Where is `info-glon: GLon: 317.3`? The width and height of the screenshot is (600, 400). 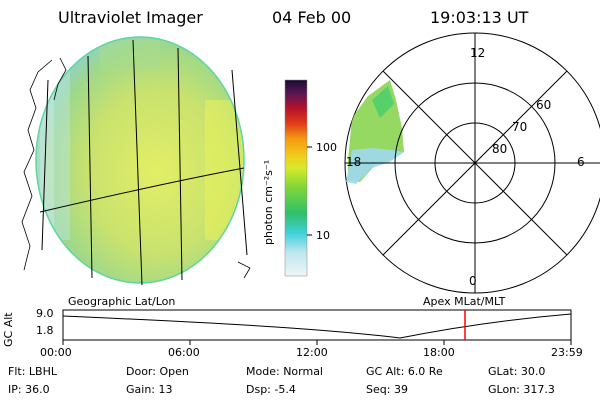
info-glon: GLon: 317.3 is located at coordinates (521, 389).